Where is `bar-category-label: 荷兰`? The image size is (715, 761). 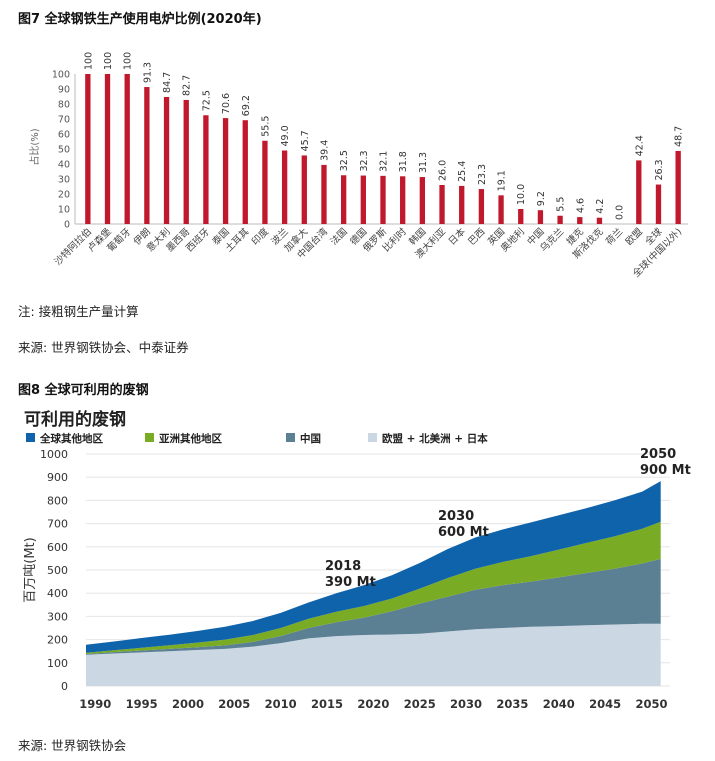 bar-category-label: 荷兰 is located at coordinates (614, 237).